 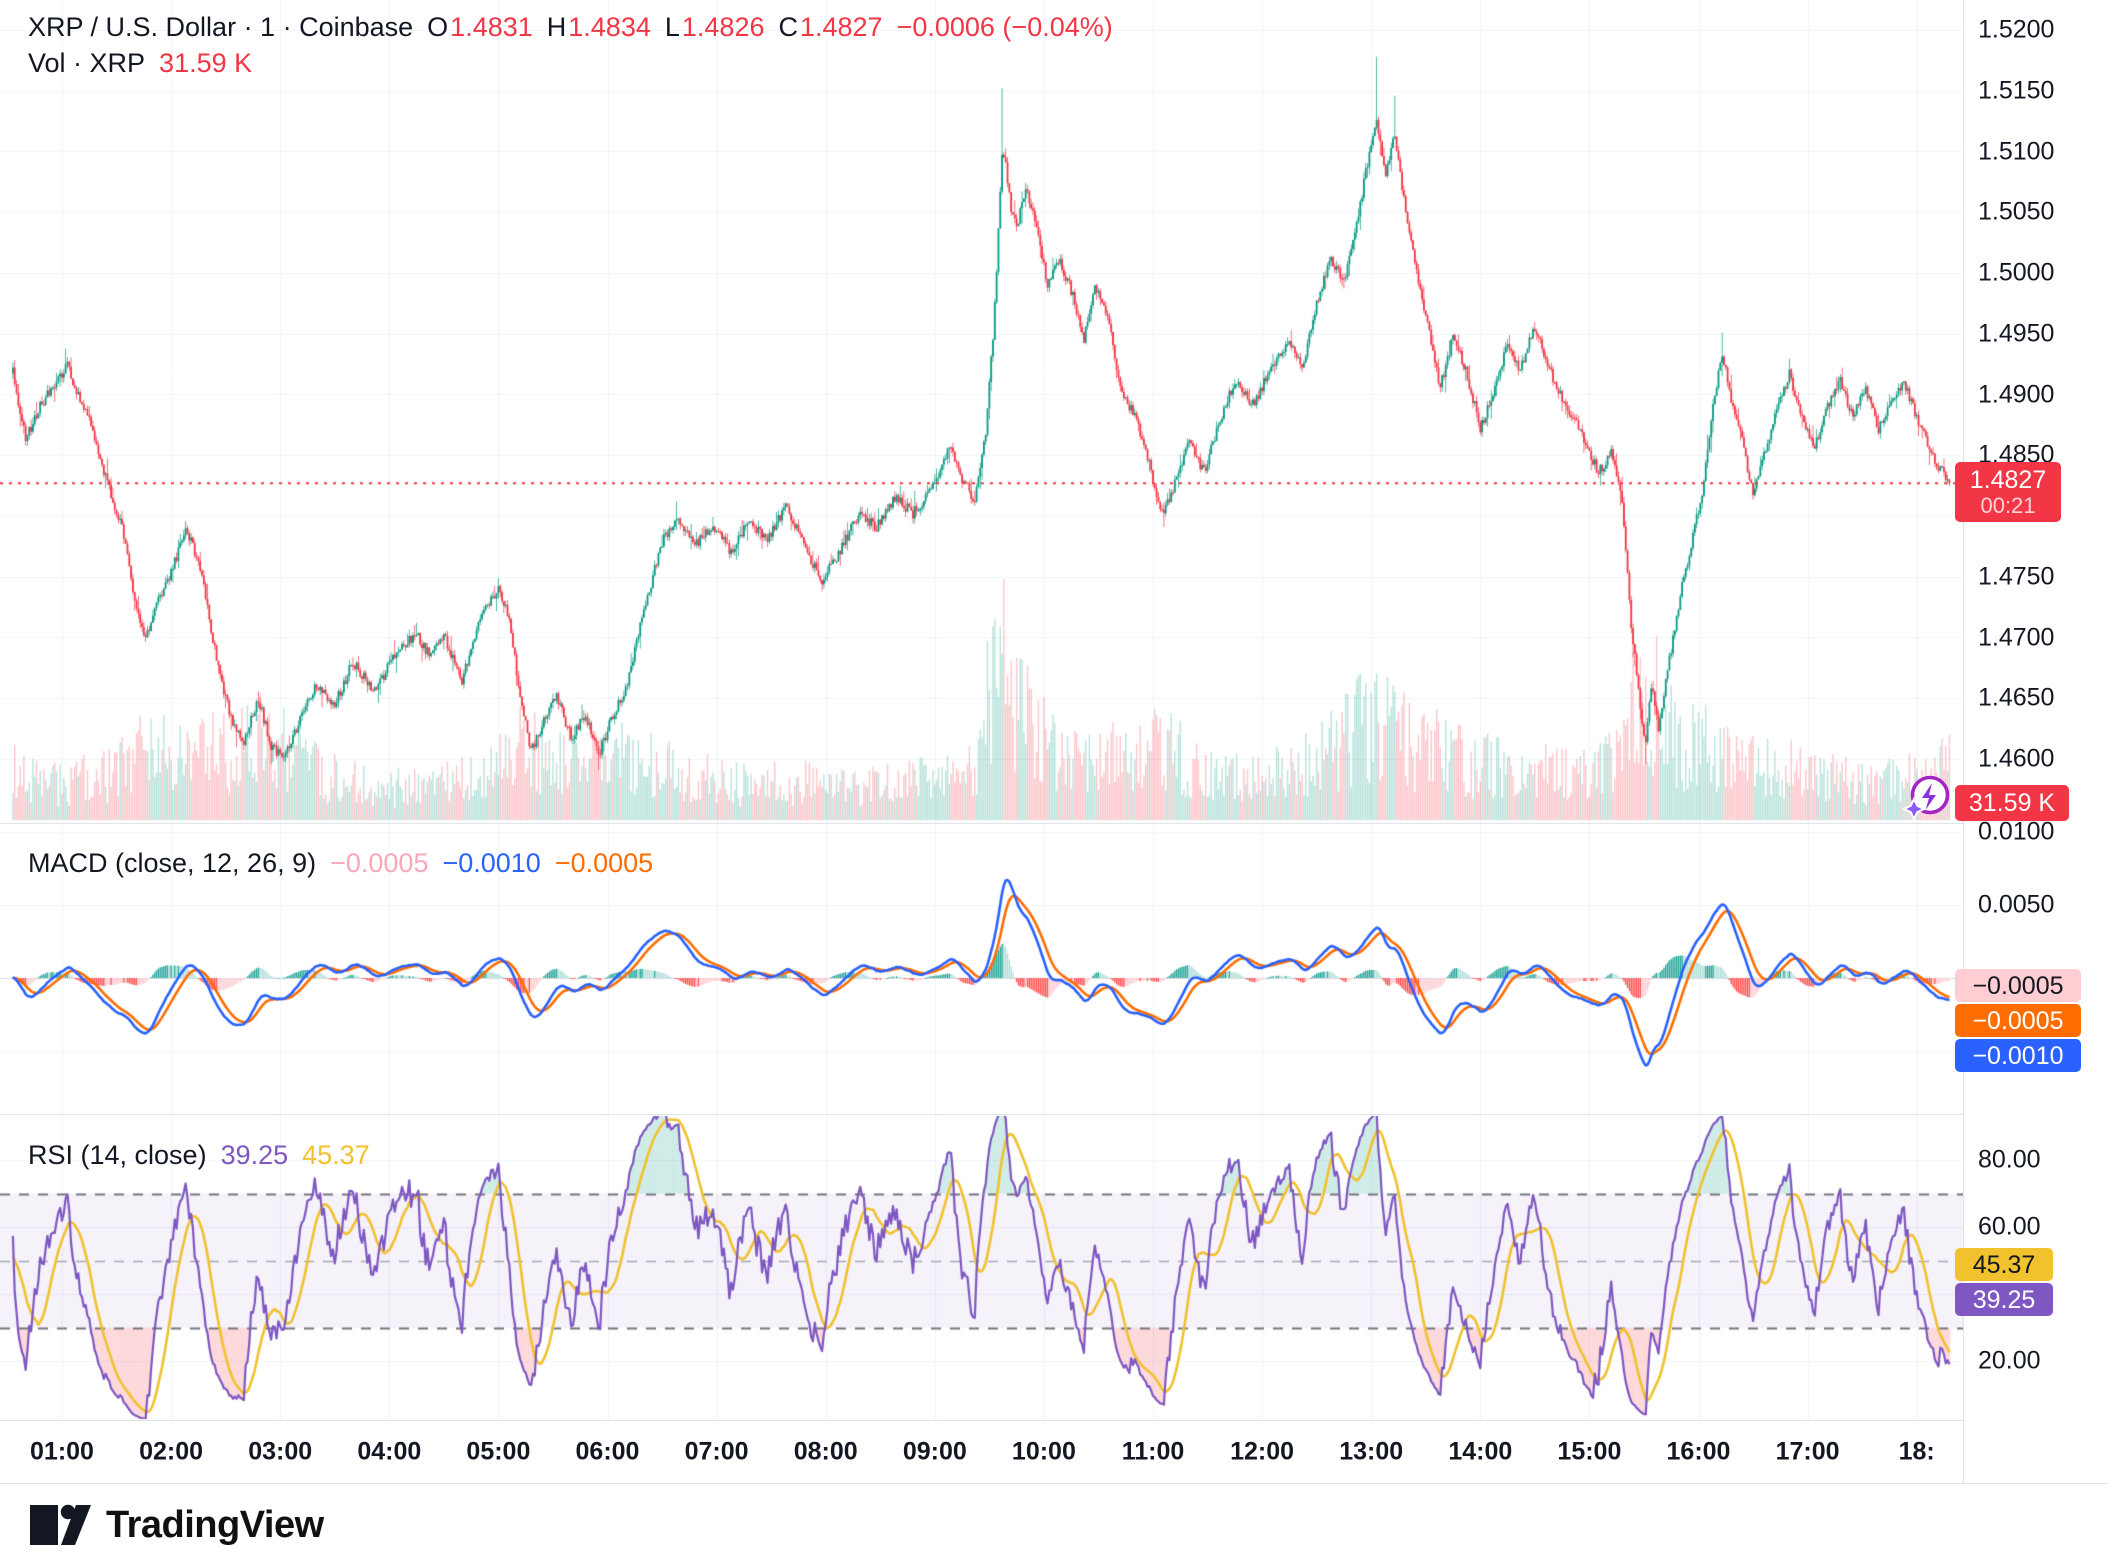 I want to click on rsi-legend: RSI (14, close) 39.25 45.37, so click(x=199, y=1155).